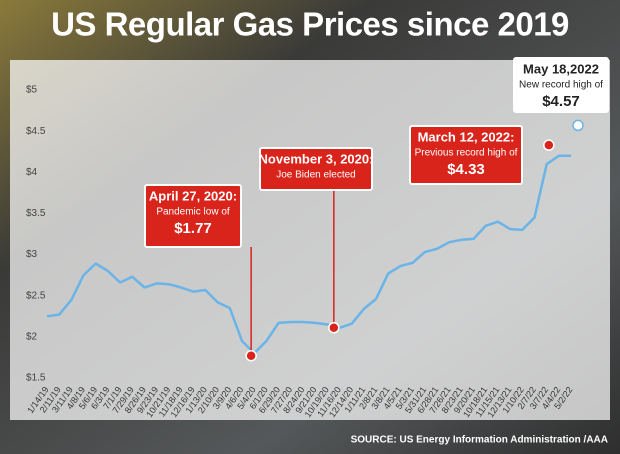  I want to click on annotation-title: May 18,2022, so click(561, 68).